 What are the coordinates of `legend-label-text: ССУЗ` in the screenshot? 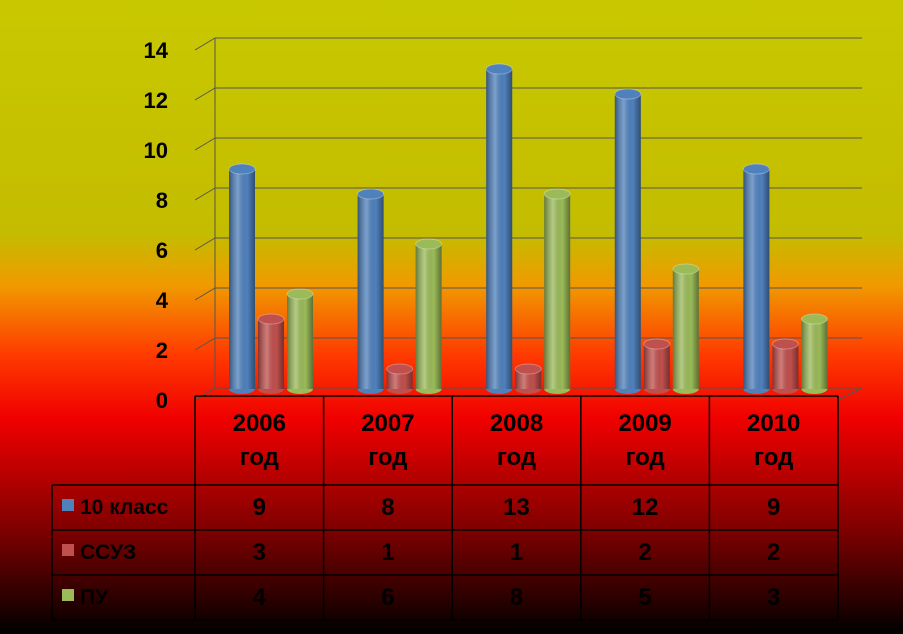 It's located at (108, 552).